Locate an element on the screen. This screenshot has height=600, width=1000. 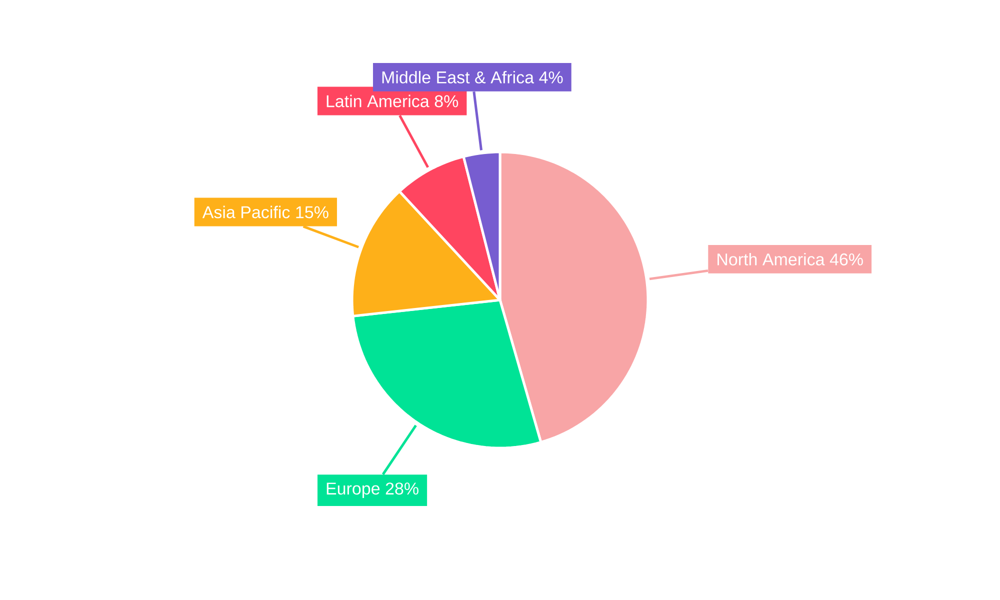
data-label: 15% is located at coordinates (312, 212).